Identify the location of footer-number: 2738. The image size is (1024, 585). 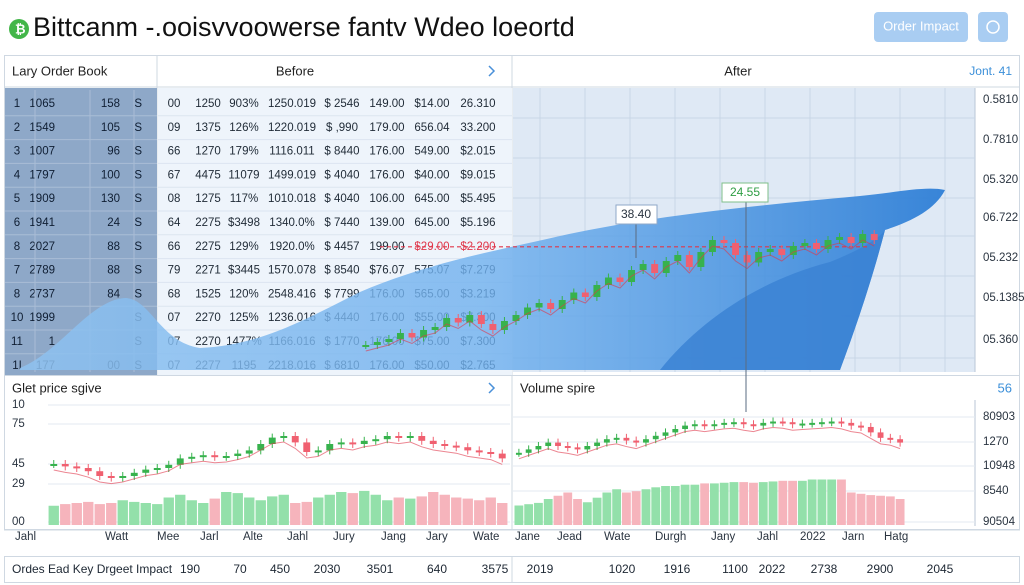
(824, 569).